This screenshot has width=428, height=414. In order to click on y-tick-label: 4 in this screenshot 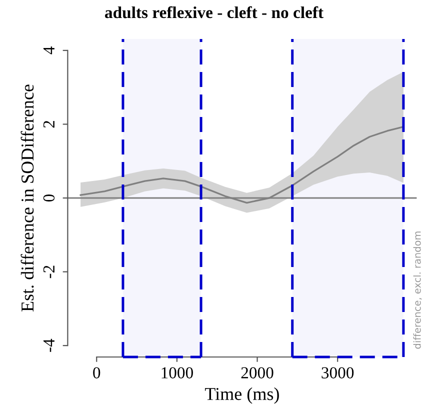, I will do `click(48, 50)`.